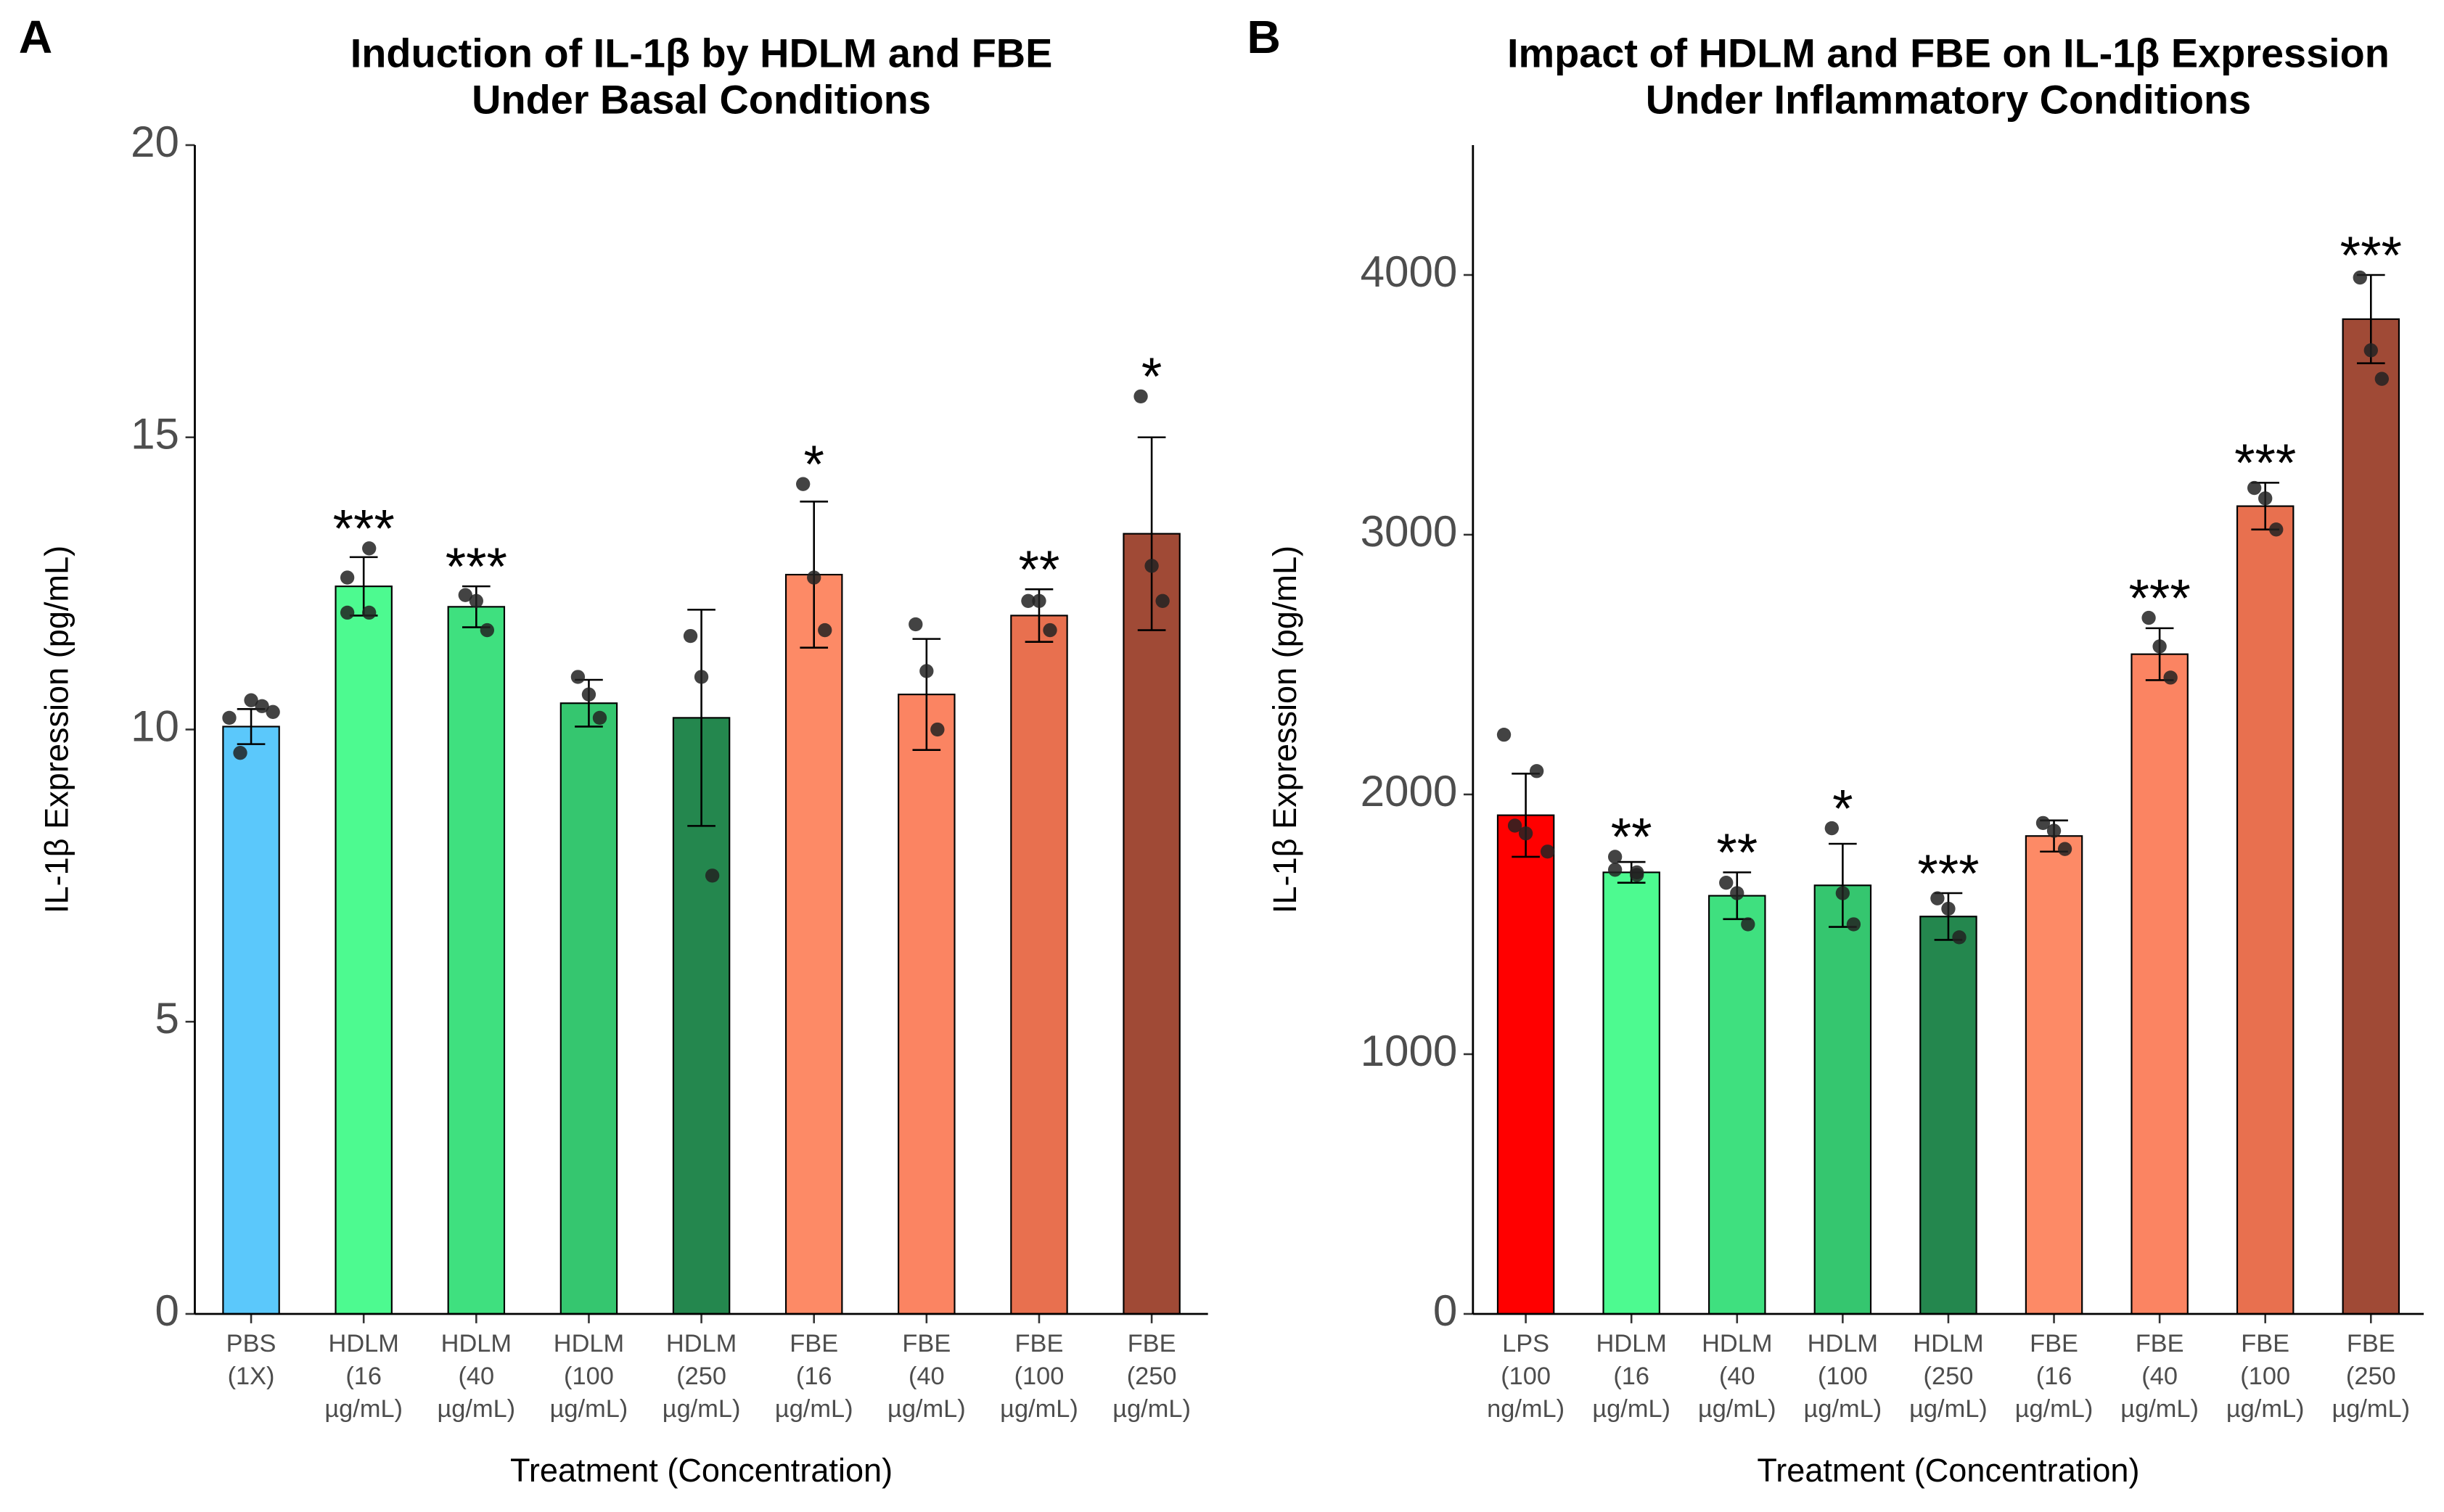 The height and width of the screenshot is (1512, 2444). Describe the element at coordinates (1737, 1377) in the screenshot. I see `x-tick-label: (40` at that location.